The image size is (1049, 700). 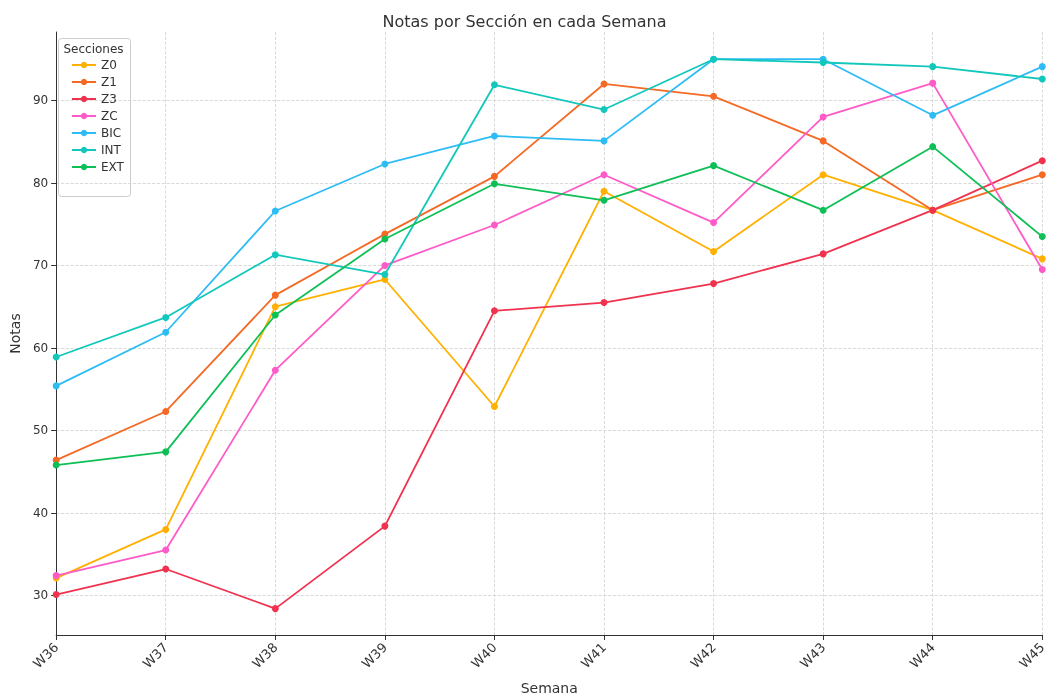 I want to click on y-tick-label: 70, so click(x=40, y=265).